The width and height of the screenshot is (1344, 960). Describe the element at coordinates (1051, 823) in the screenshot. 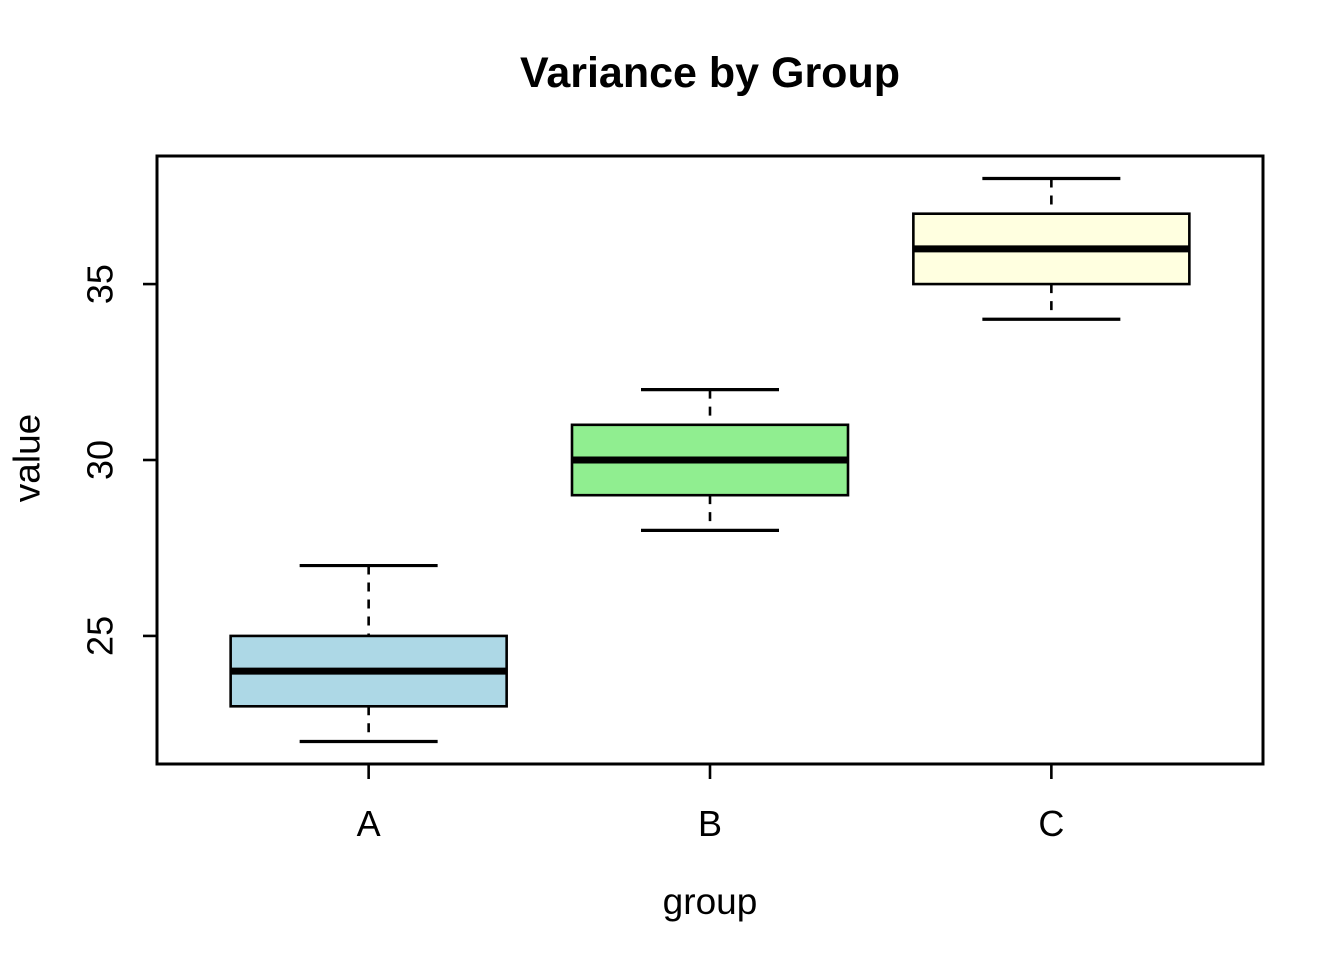

I see `x-axis-category-label-C: C` at that location.